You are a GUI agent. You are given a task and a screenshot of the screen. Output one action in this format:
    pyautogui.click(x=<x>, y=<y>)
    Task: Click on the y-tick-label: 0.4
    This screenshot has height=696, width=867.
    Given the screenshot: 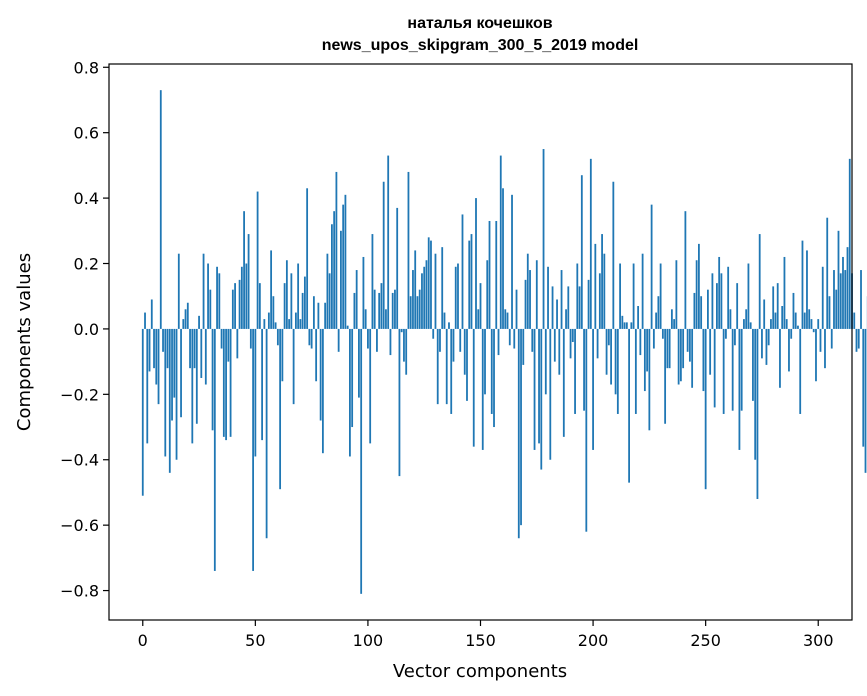 What is the action you would take?
    pyautogui.click(x=86, y=198)
    